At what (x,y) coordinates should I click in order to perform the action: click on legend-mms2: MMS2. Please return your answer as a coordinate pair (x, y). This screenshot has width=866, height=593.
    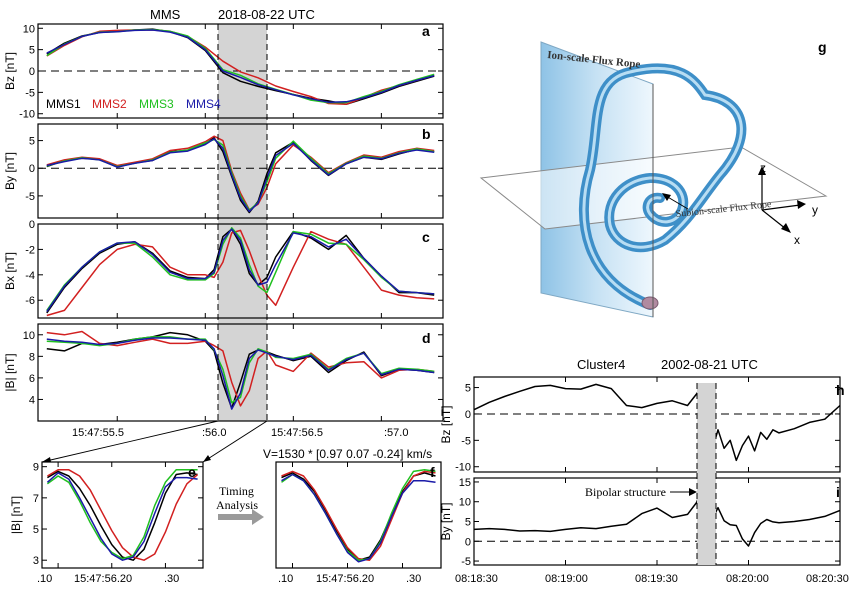
    Looking at the image, I should click on (109, 104).